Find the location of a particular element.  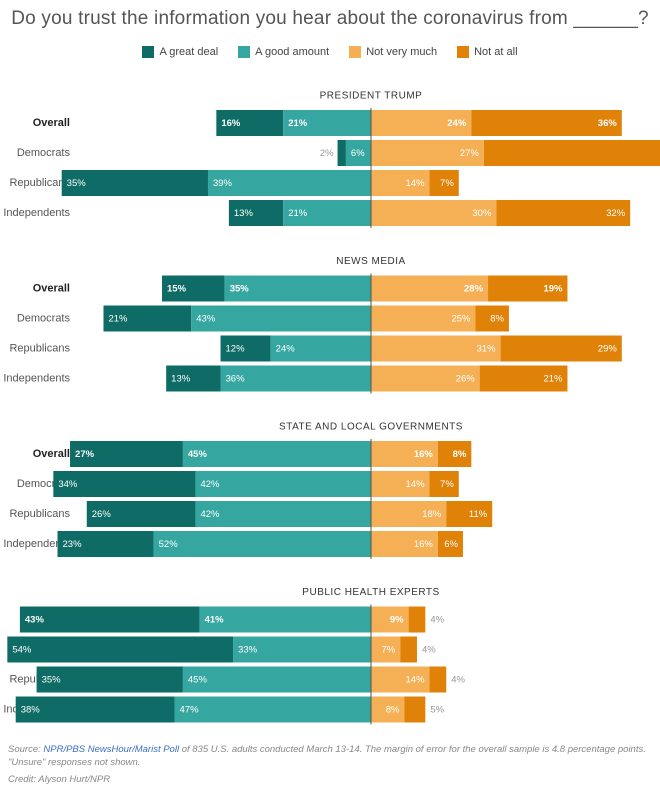

data-label: 45% is located at coordinates (198, 454).